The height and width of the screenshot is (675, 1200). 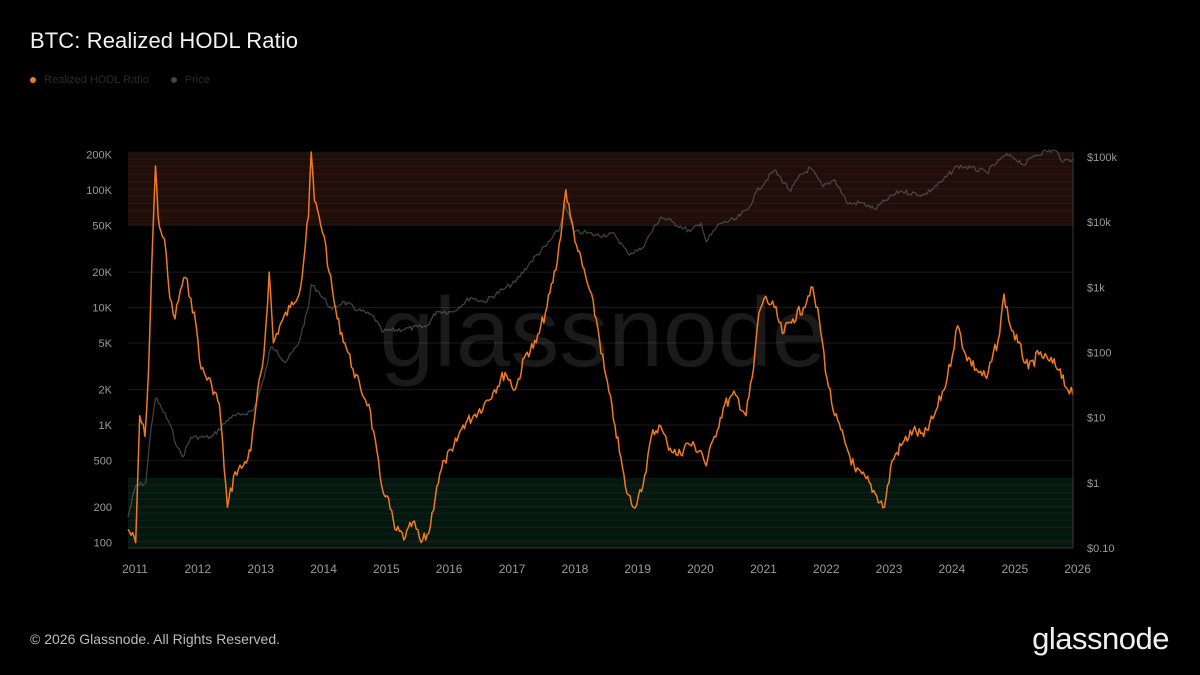 I want to click on legend-item-price: Price, so click(x=190, y=80).